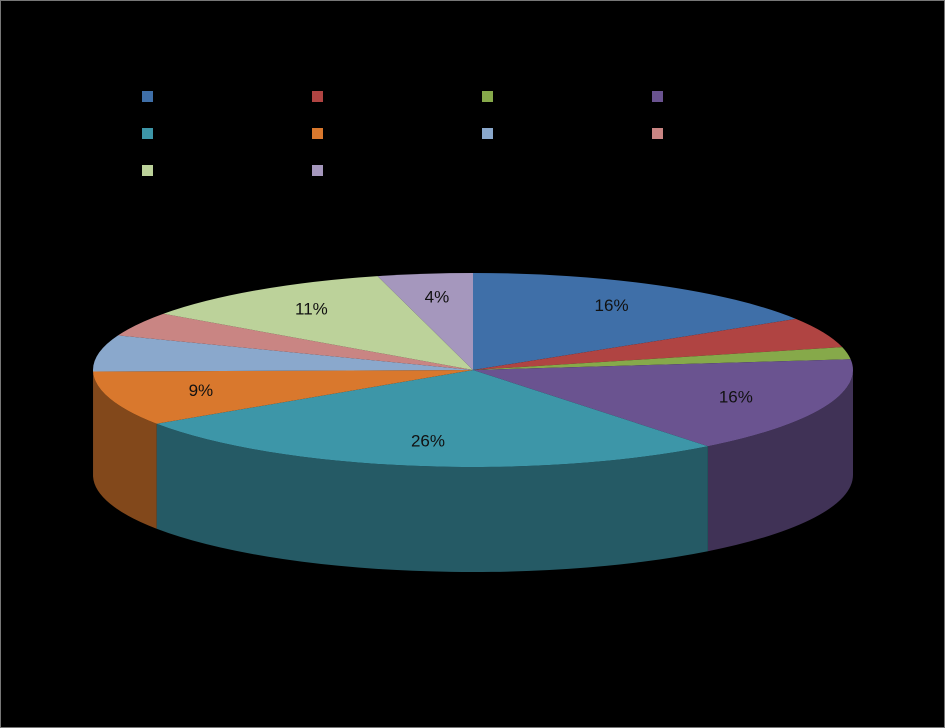 Image resolution: width=945 pixels, height=728 pixels. What do you see at coordinates (201, 390) in the screenshot?
I see `data-label: 9%` at bounding box center [201, 390].